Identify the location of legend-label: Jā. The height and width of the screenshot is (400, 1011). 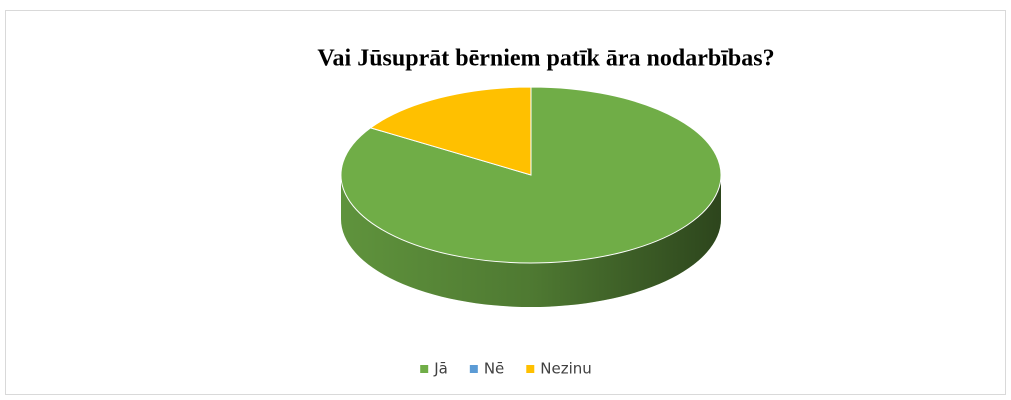
(440, 369).